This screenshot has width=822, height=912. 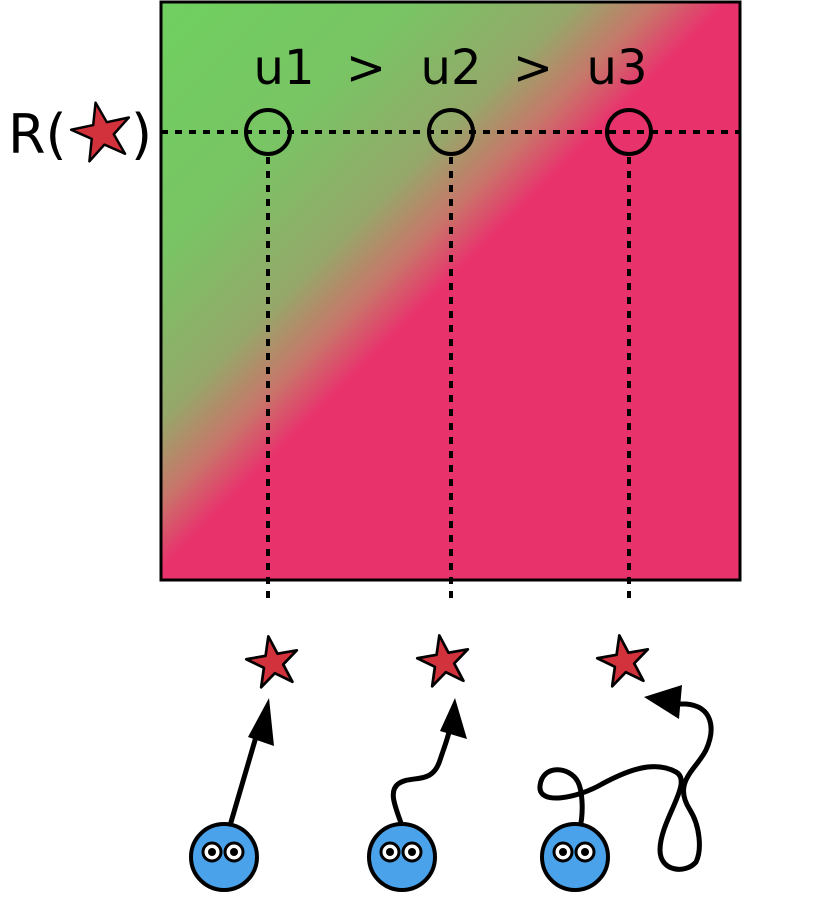 What do you see at coordinates (101, 130) in the screenshot?
I see `star-icon` at bounding box center [101, 130].